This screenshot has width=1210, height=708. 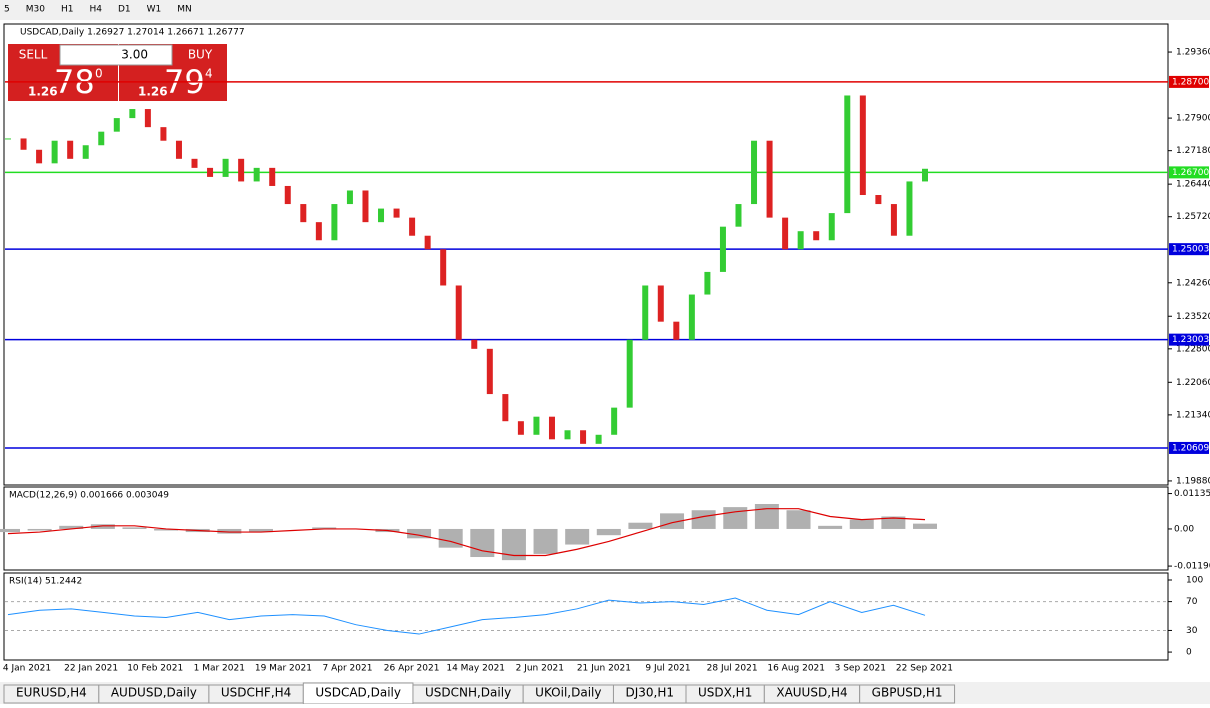 What do you see at coordinates (466, 616) in the screenshot?
I see `rsi-line` at bounding box center [466, 616].